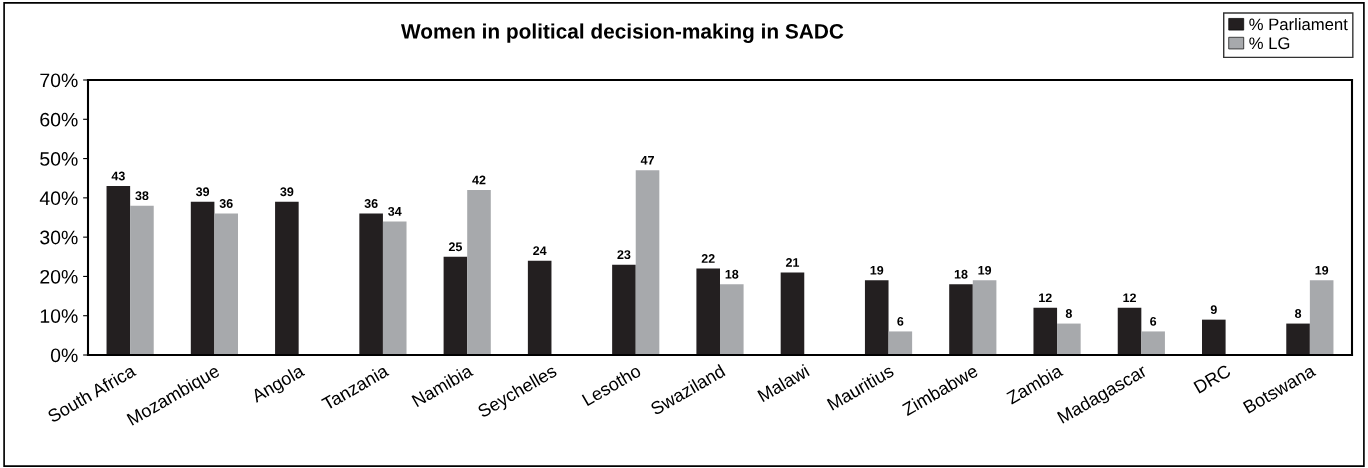 Image resolution: width=1368 pixels, height=468 pixels. Describe the element at coordinates (479, 180) in the screenshot. I see `data-label: 42` at that location.